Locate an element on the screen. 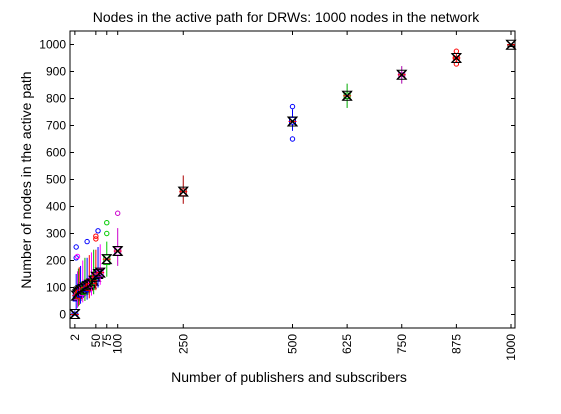 The width and height of the screenshot is (561, 414). x-axis-label: Number of publishers and subscribers is located at coordinates (289, 377).